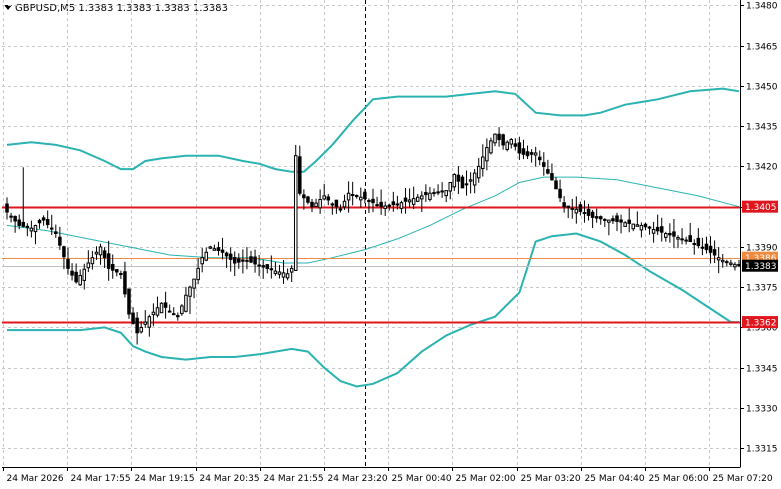  I want to click on current-price-tag-bg, so click(760, 265).